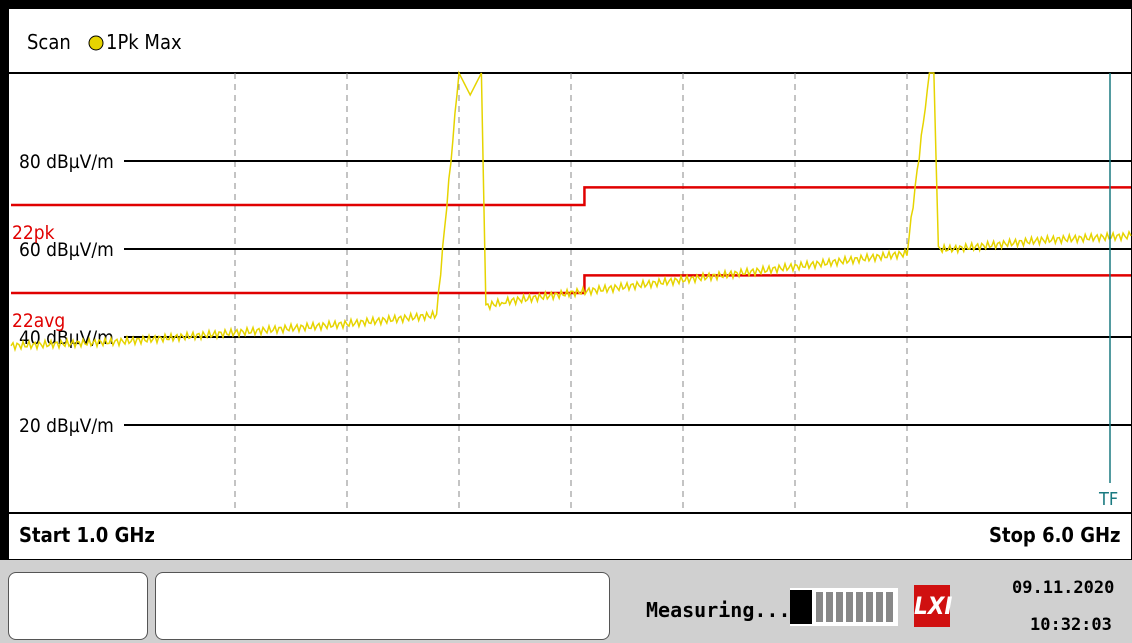 The width and height of the screenshot is (1132, 643). I want to click on limit-label-22avg: 22avg, so click(38, 321).